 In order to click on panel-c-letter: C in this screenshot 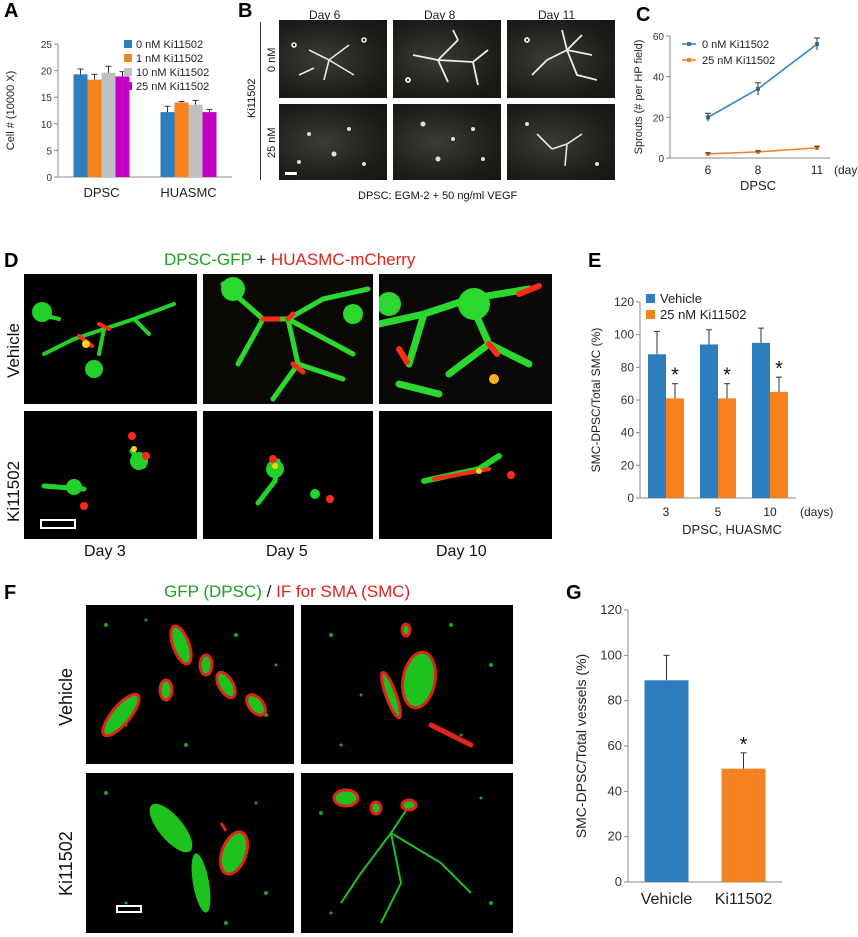, I will do `click(643, 15)`.